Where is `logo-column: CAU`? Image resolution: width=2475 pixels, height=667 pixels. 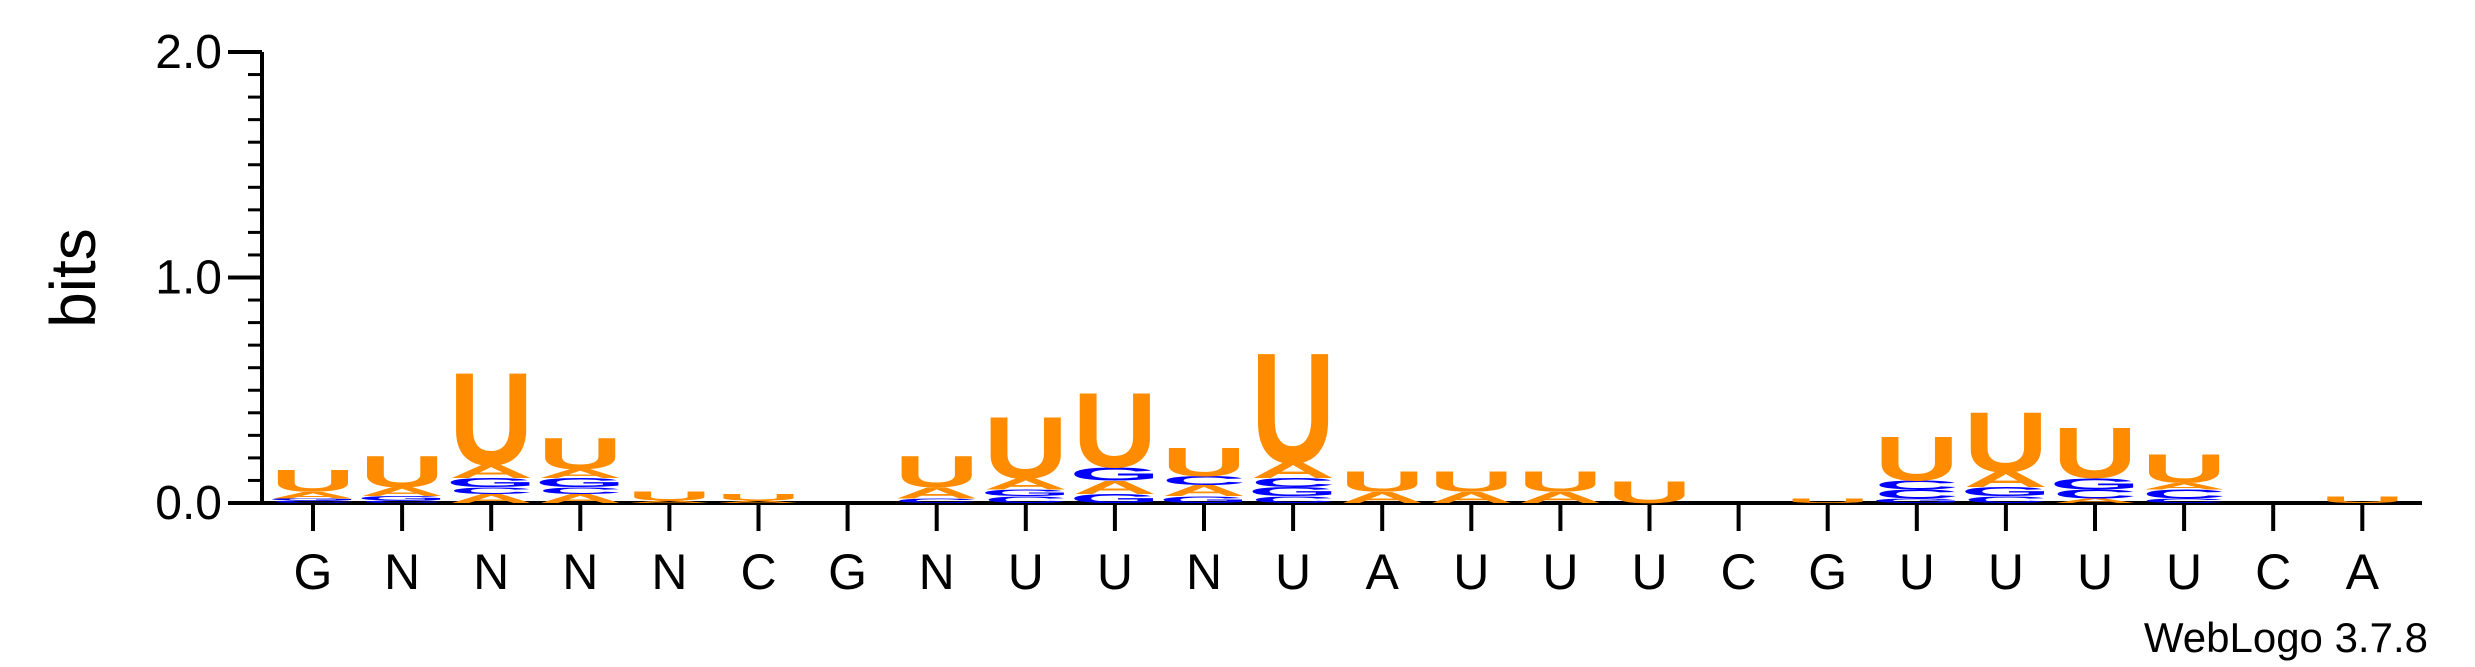 logo-column: CAU is located at coordinates (937, 475).